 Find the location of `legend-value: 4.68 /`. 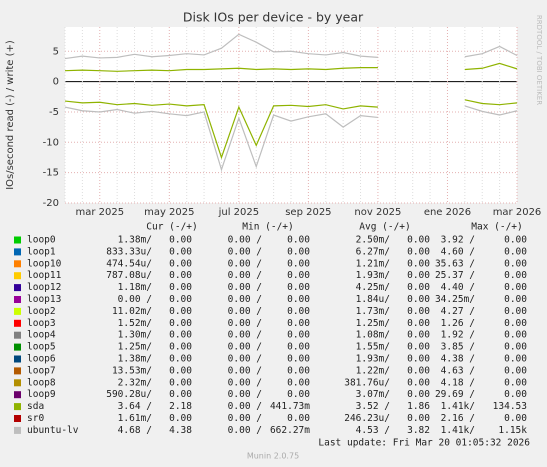

legend-value: 4.68 / is located at coordinates (135, 430).